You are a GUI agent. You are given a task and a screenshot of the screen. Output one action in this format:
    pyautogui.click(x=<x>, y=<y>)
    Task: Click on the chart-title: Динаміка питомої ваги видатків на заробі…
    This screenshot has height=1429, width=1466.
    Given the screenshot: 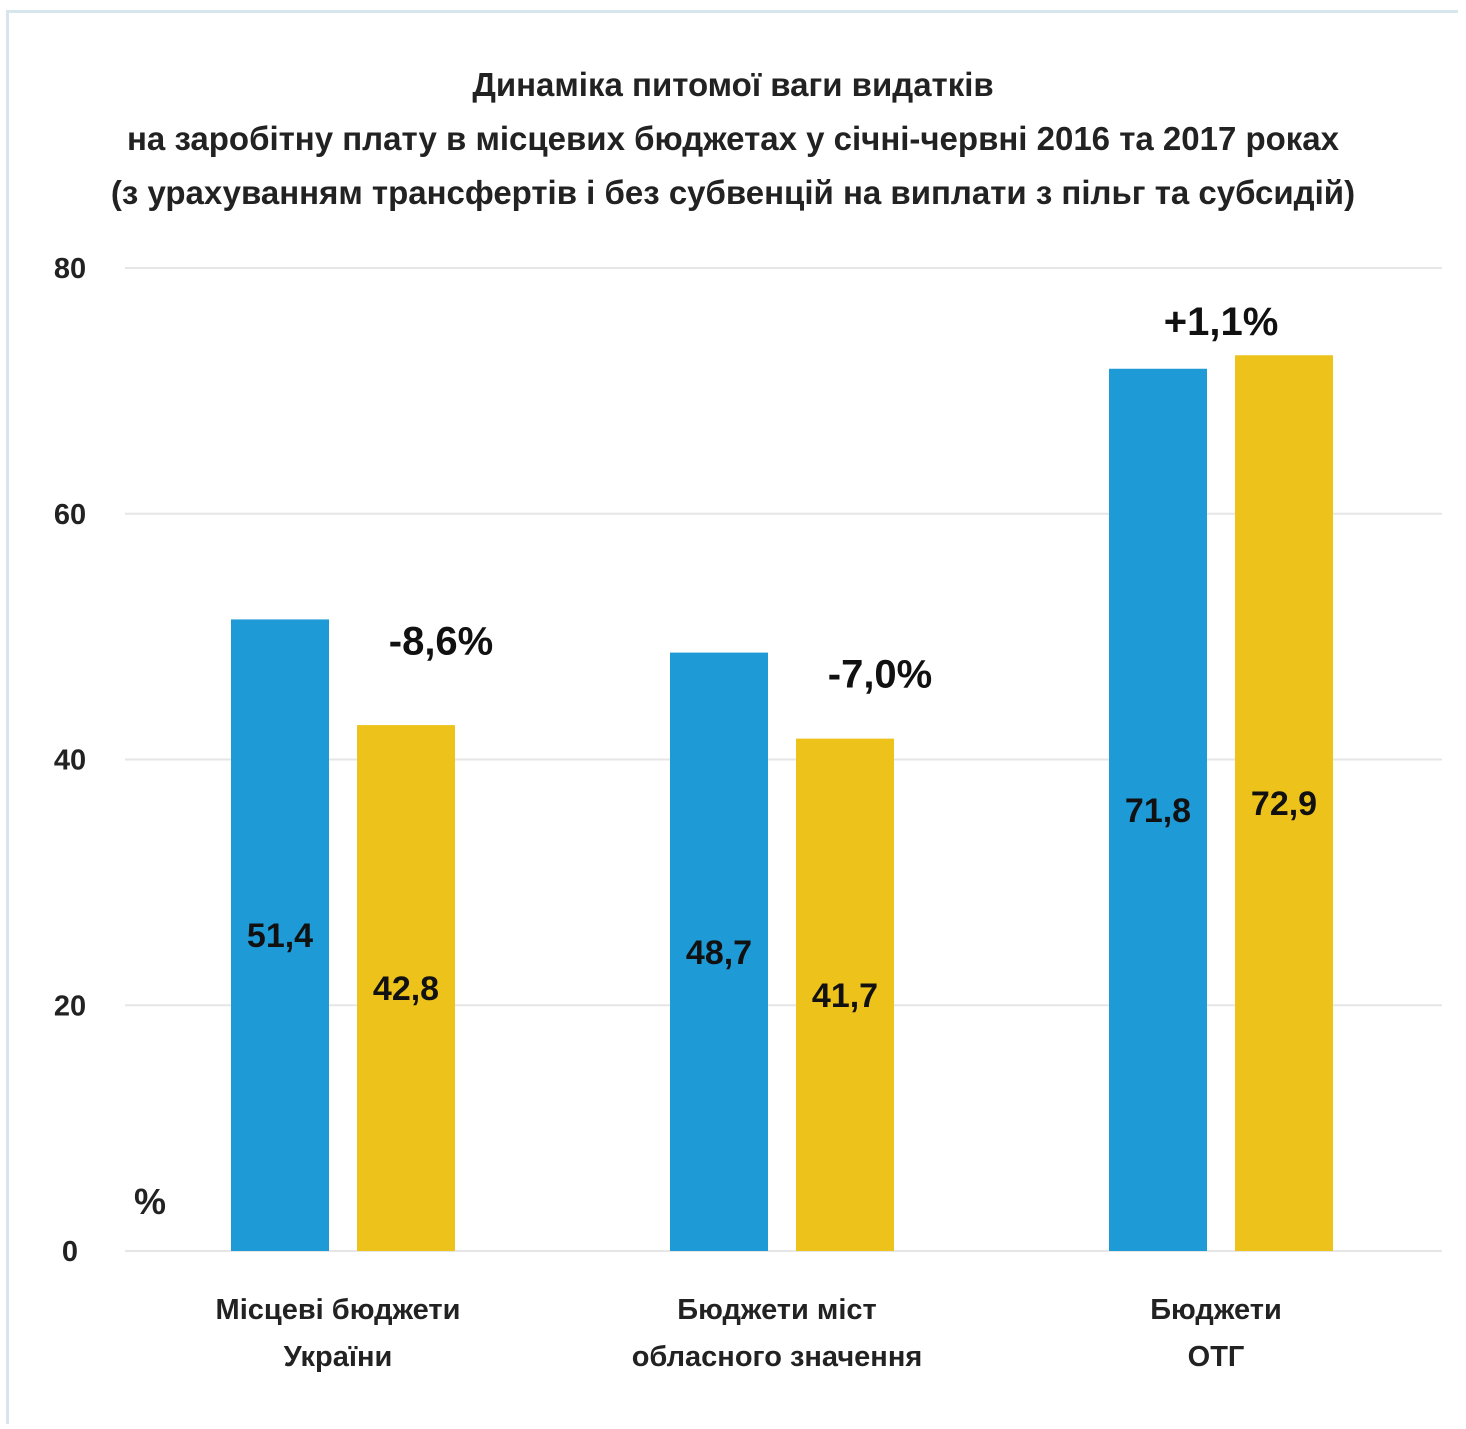 What is the action you would take?
    pyautogui.click(x=733, y=139)
    